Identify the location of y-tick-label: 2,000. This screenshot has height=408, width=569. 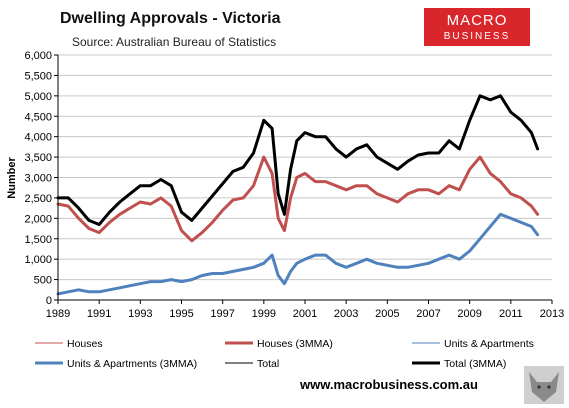
(38, 219).